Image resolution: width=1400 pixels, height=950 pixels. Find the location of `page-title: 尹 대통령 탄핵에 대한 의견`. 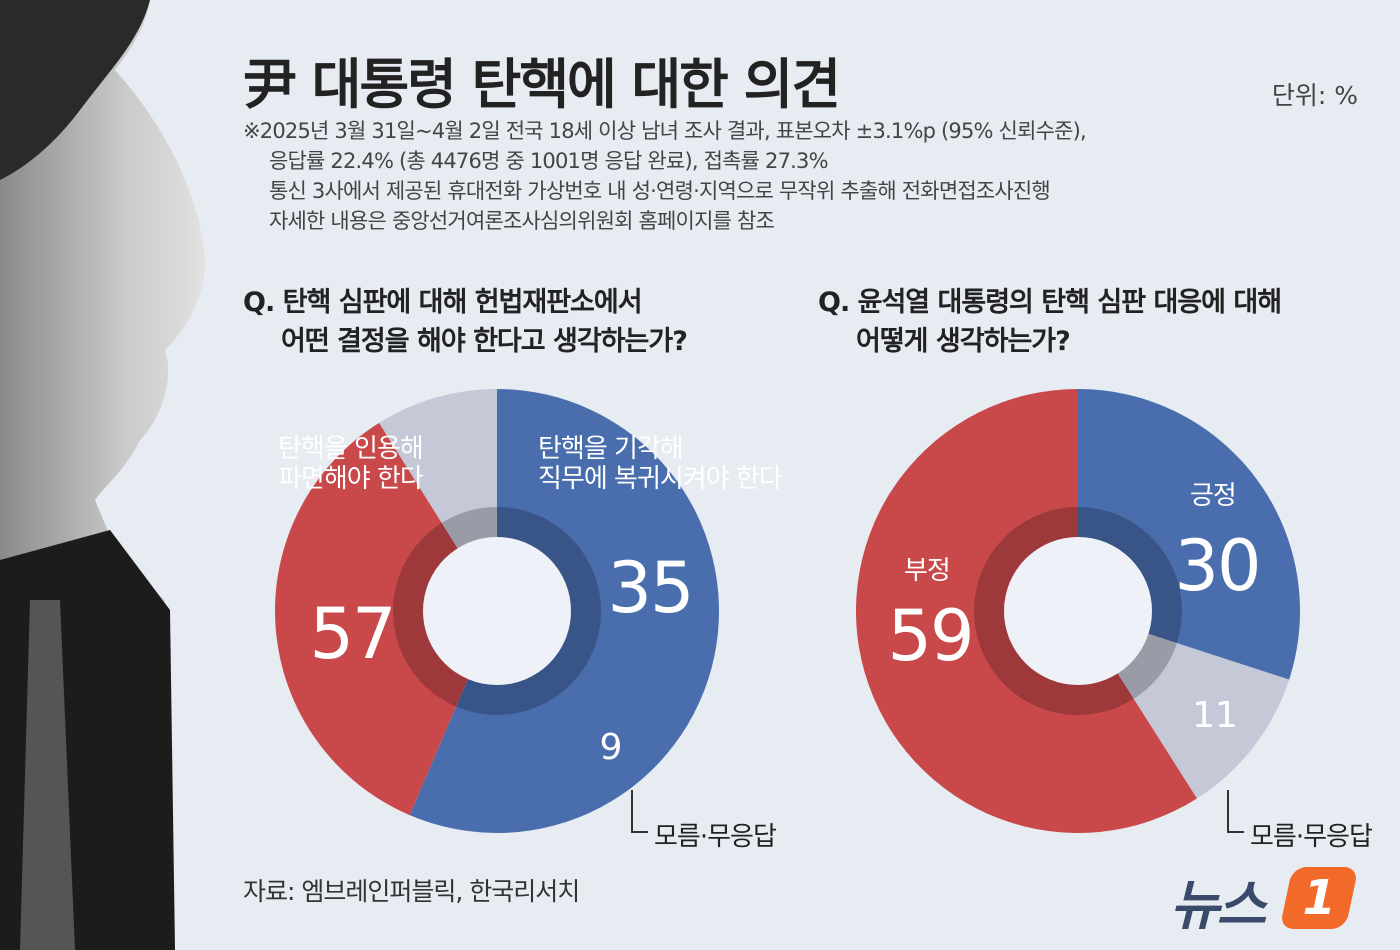

page-title: 尹 대통령 탄핵에 대한 의견 is located at coordinates (542, 84).